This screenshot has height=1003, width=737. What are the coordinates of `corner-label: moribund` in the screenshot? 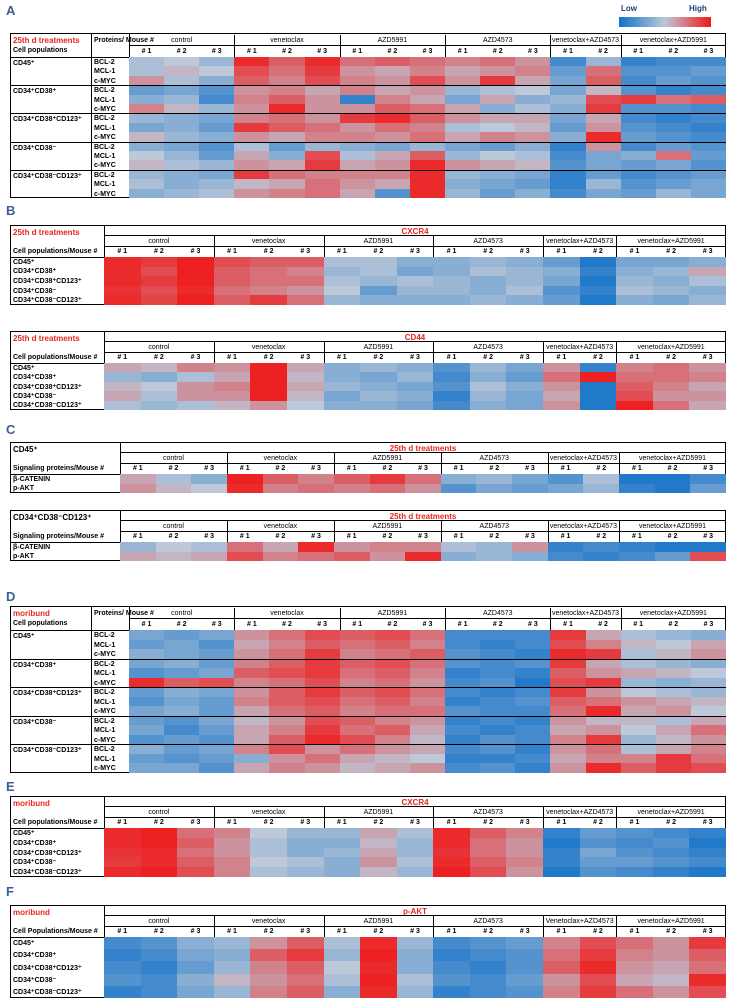 It's located at (31, 912).